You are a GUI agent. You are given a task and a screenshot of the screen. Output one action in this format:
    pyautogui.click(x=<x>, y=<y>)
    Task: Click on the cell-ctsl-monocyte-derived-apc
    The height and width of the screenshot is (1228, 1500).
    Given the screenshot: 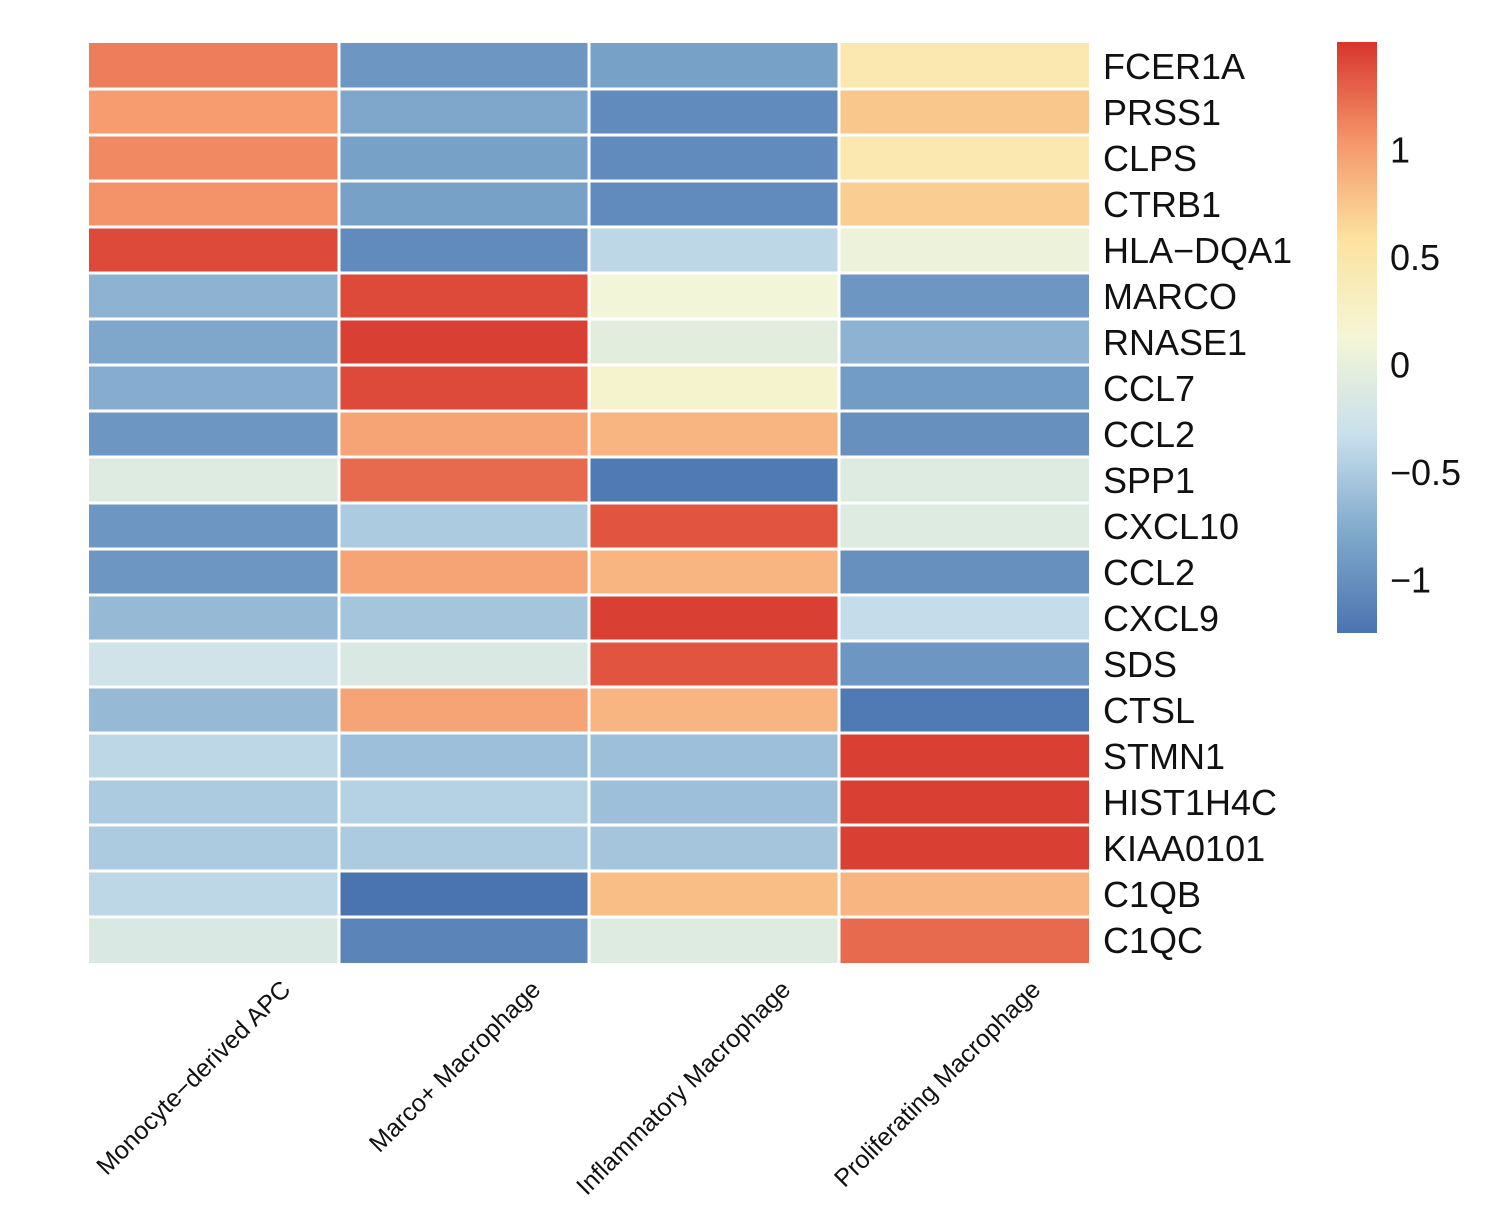 What is the action you would take?
    pyautogui.click(x=213, y=710)
    